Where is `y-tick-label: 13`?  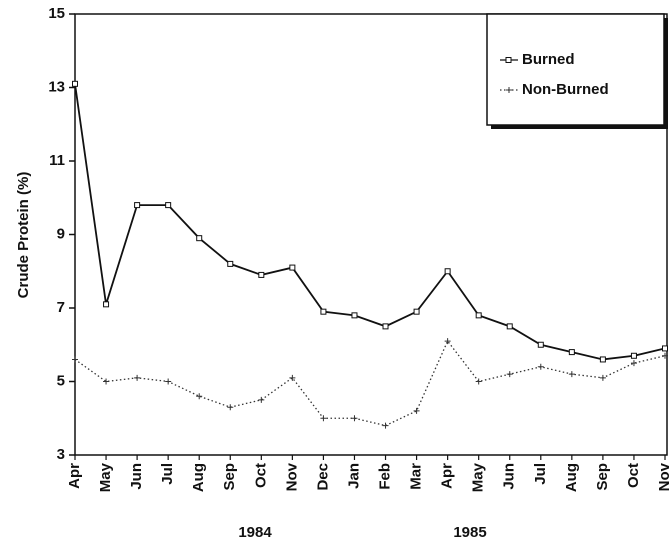 y-tick-label: 13 is located at coordinates (56, 86).